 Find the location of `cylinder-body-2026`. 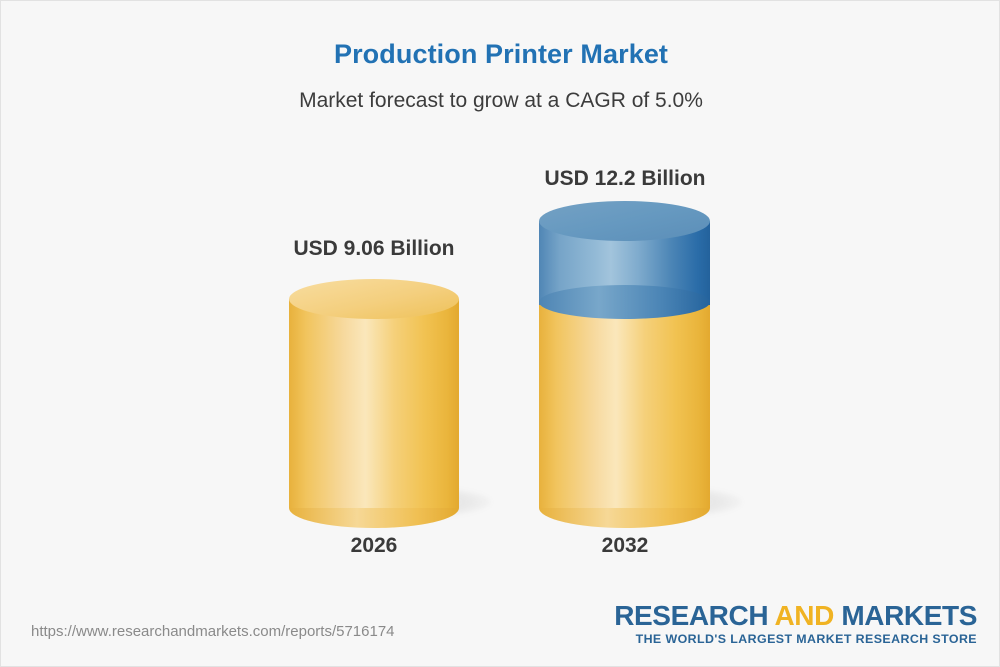

cylinder-body-2026 is located at coordinates (374, 403).